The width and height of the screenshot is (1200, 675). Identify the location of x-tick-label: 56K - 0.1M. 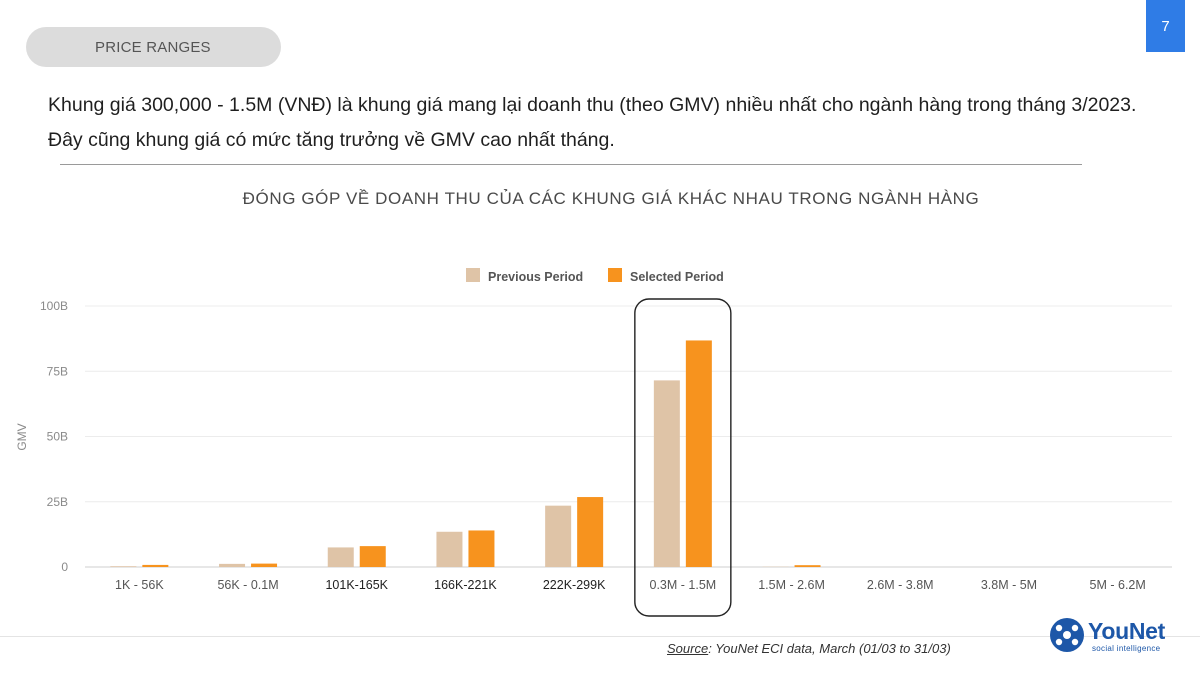
(247, 585).